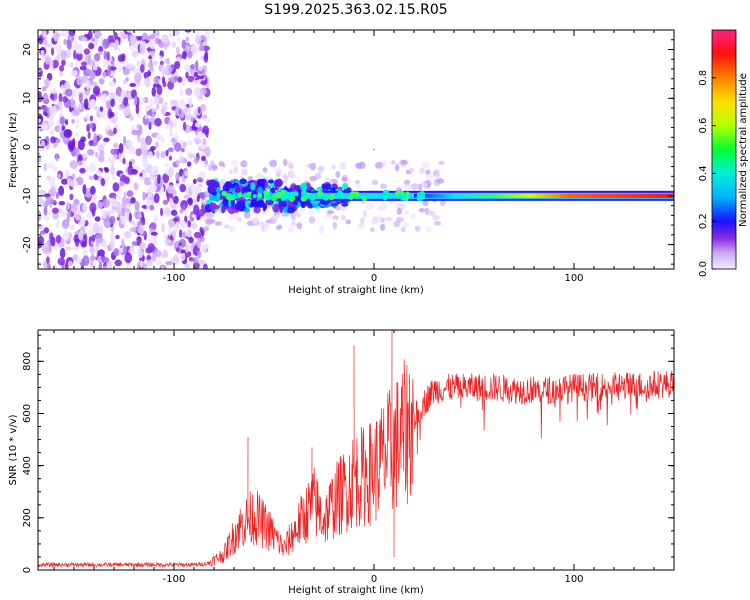 This screenshot has height=600, width=750. Describe the element at coordinates (707, 173) in the screenshot. I see `colorbar-ticks: 0.0 0.2 0.4 0.6 0.8` at that location.